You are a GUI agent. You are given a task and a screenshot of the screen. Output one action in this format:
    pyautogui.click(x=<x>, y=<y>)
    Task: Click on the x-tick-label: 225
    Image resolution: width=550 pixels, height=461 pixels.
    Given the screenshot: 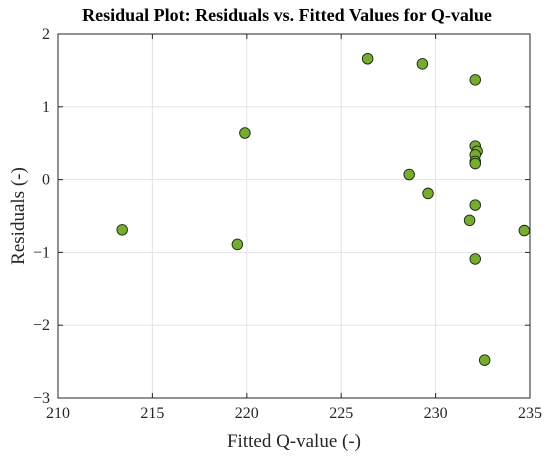 What is the action you would take?
    pyautogui.click(x=341, y=413)
    